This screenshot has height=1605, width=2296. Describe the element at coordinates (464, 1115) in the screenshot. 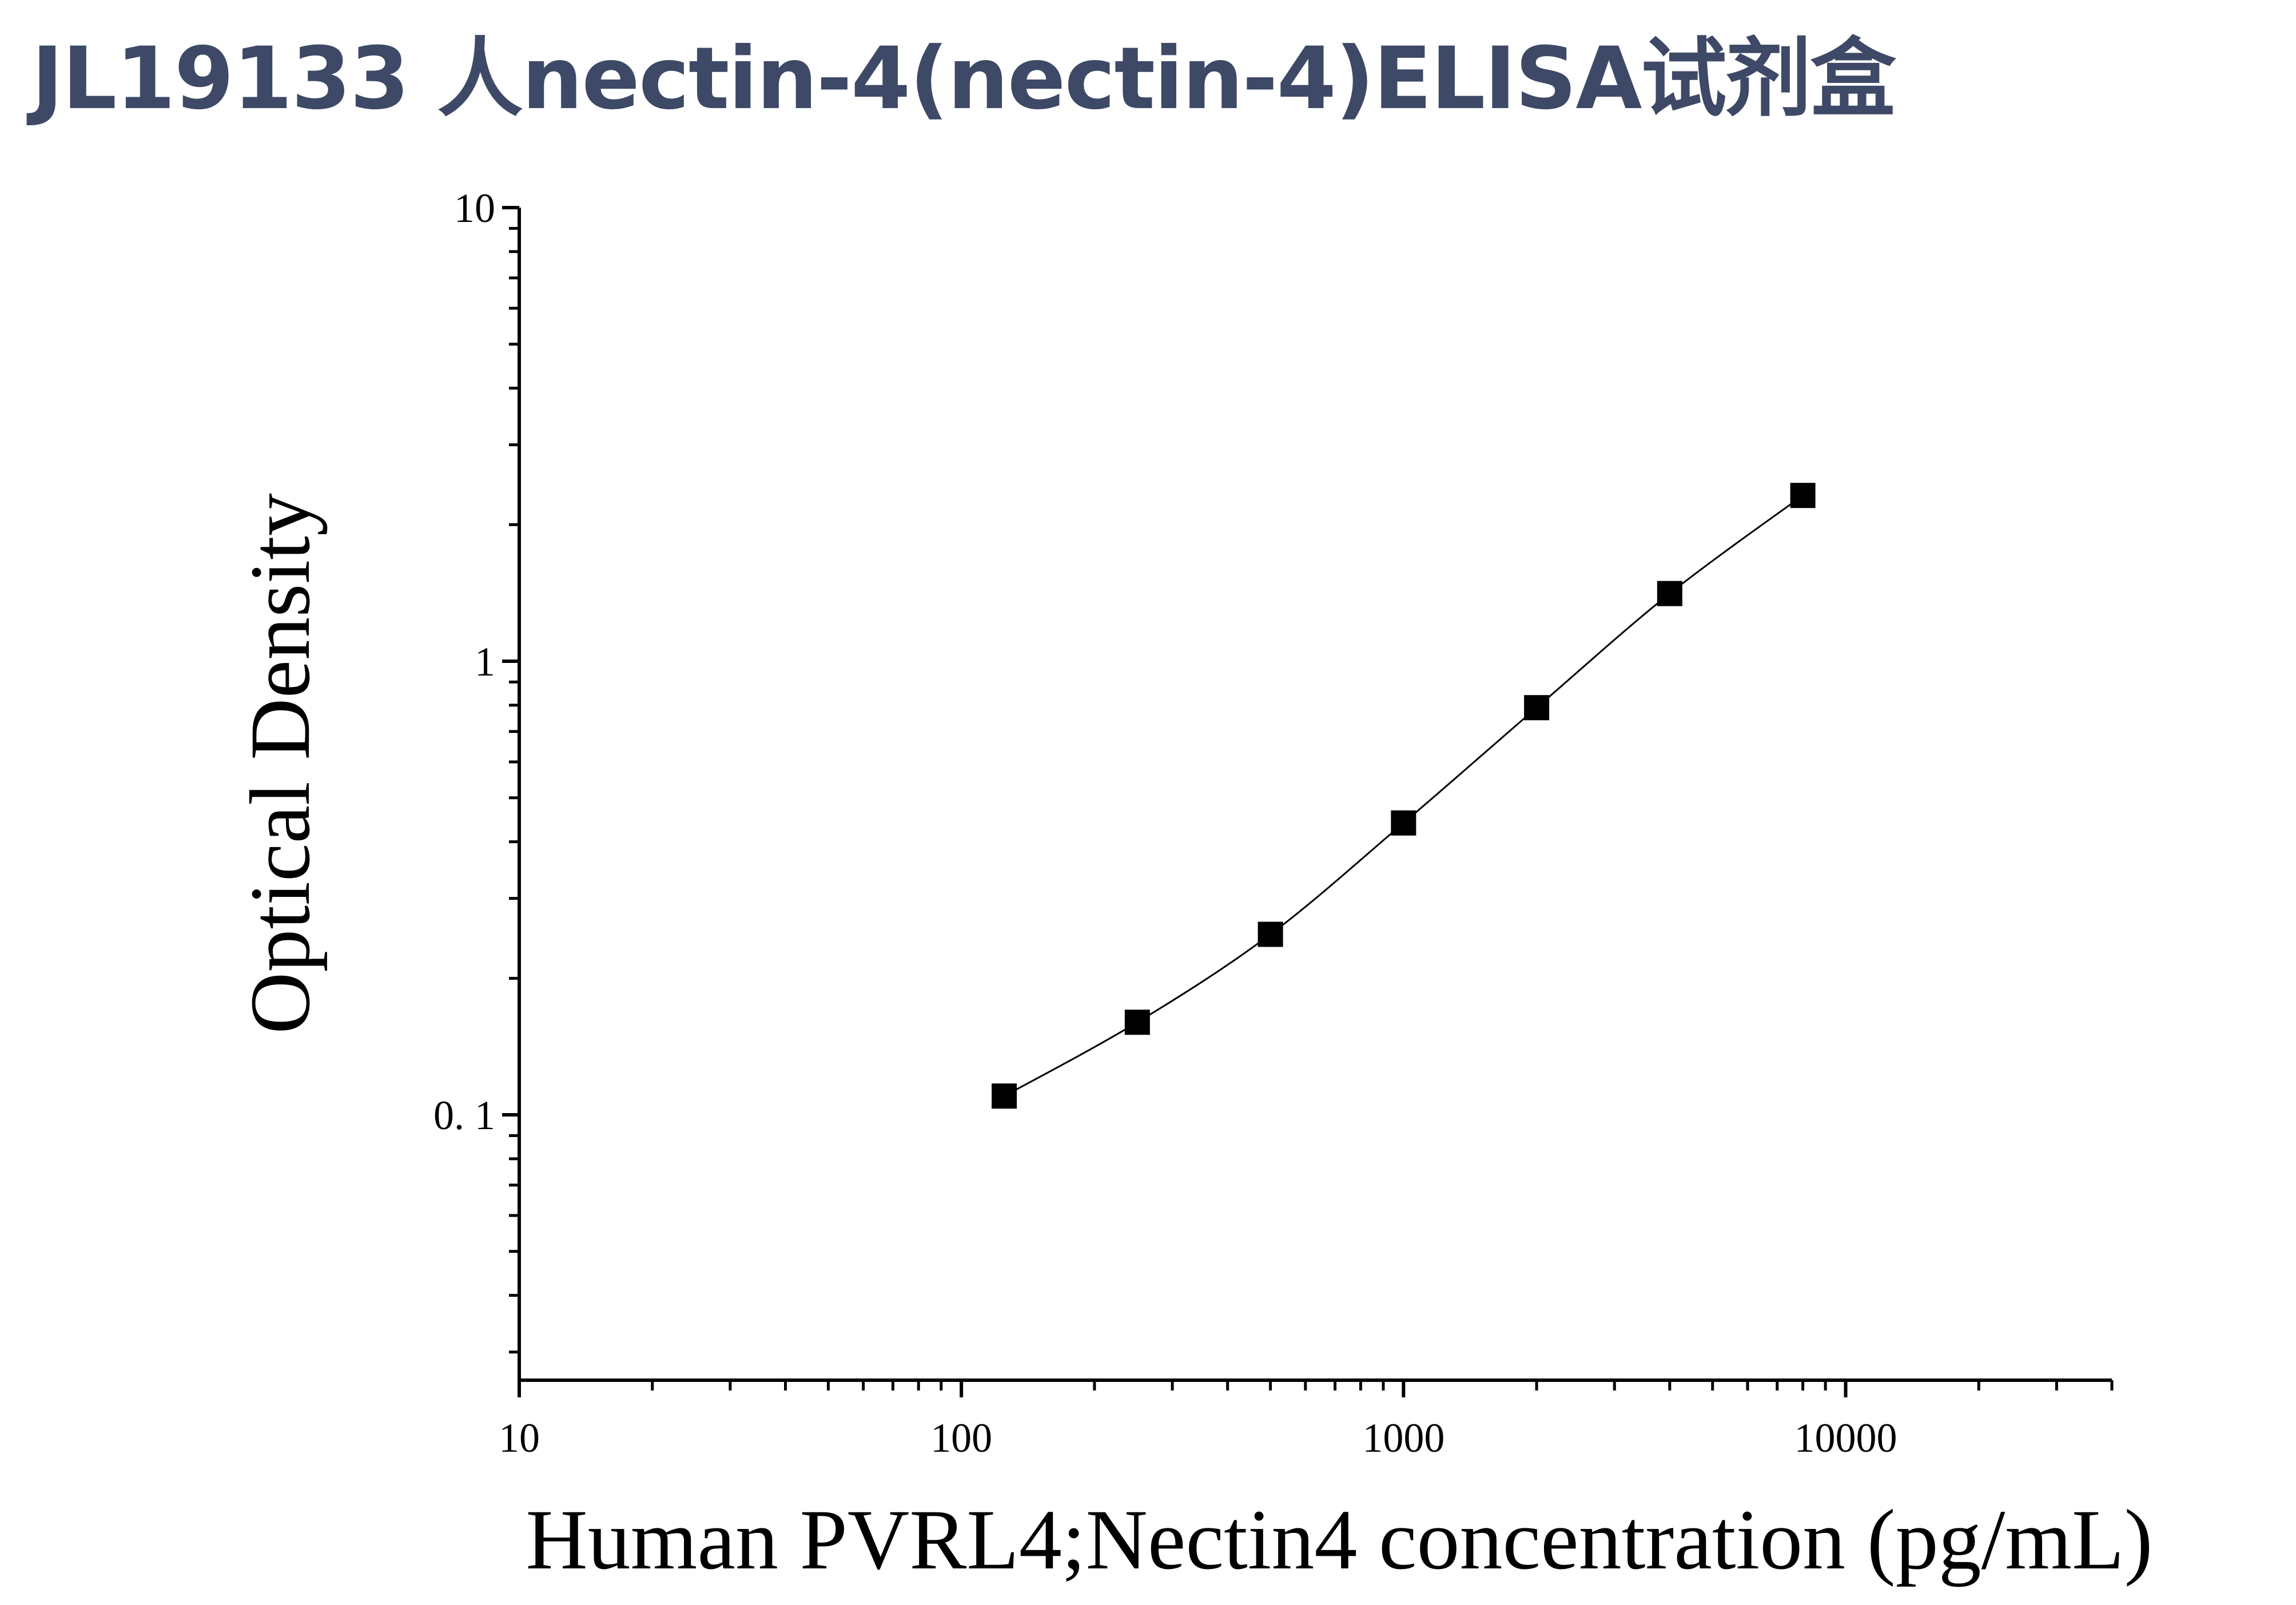

I see `y-tick-label: 0. 1` at that location.